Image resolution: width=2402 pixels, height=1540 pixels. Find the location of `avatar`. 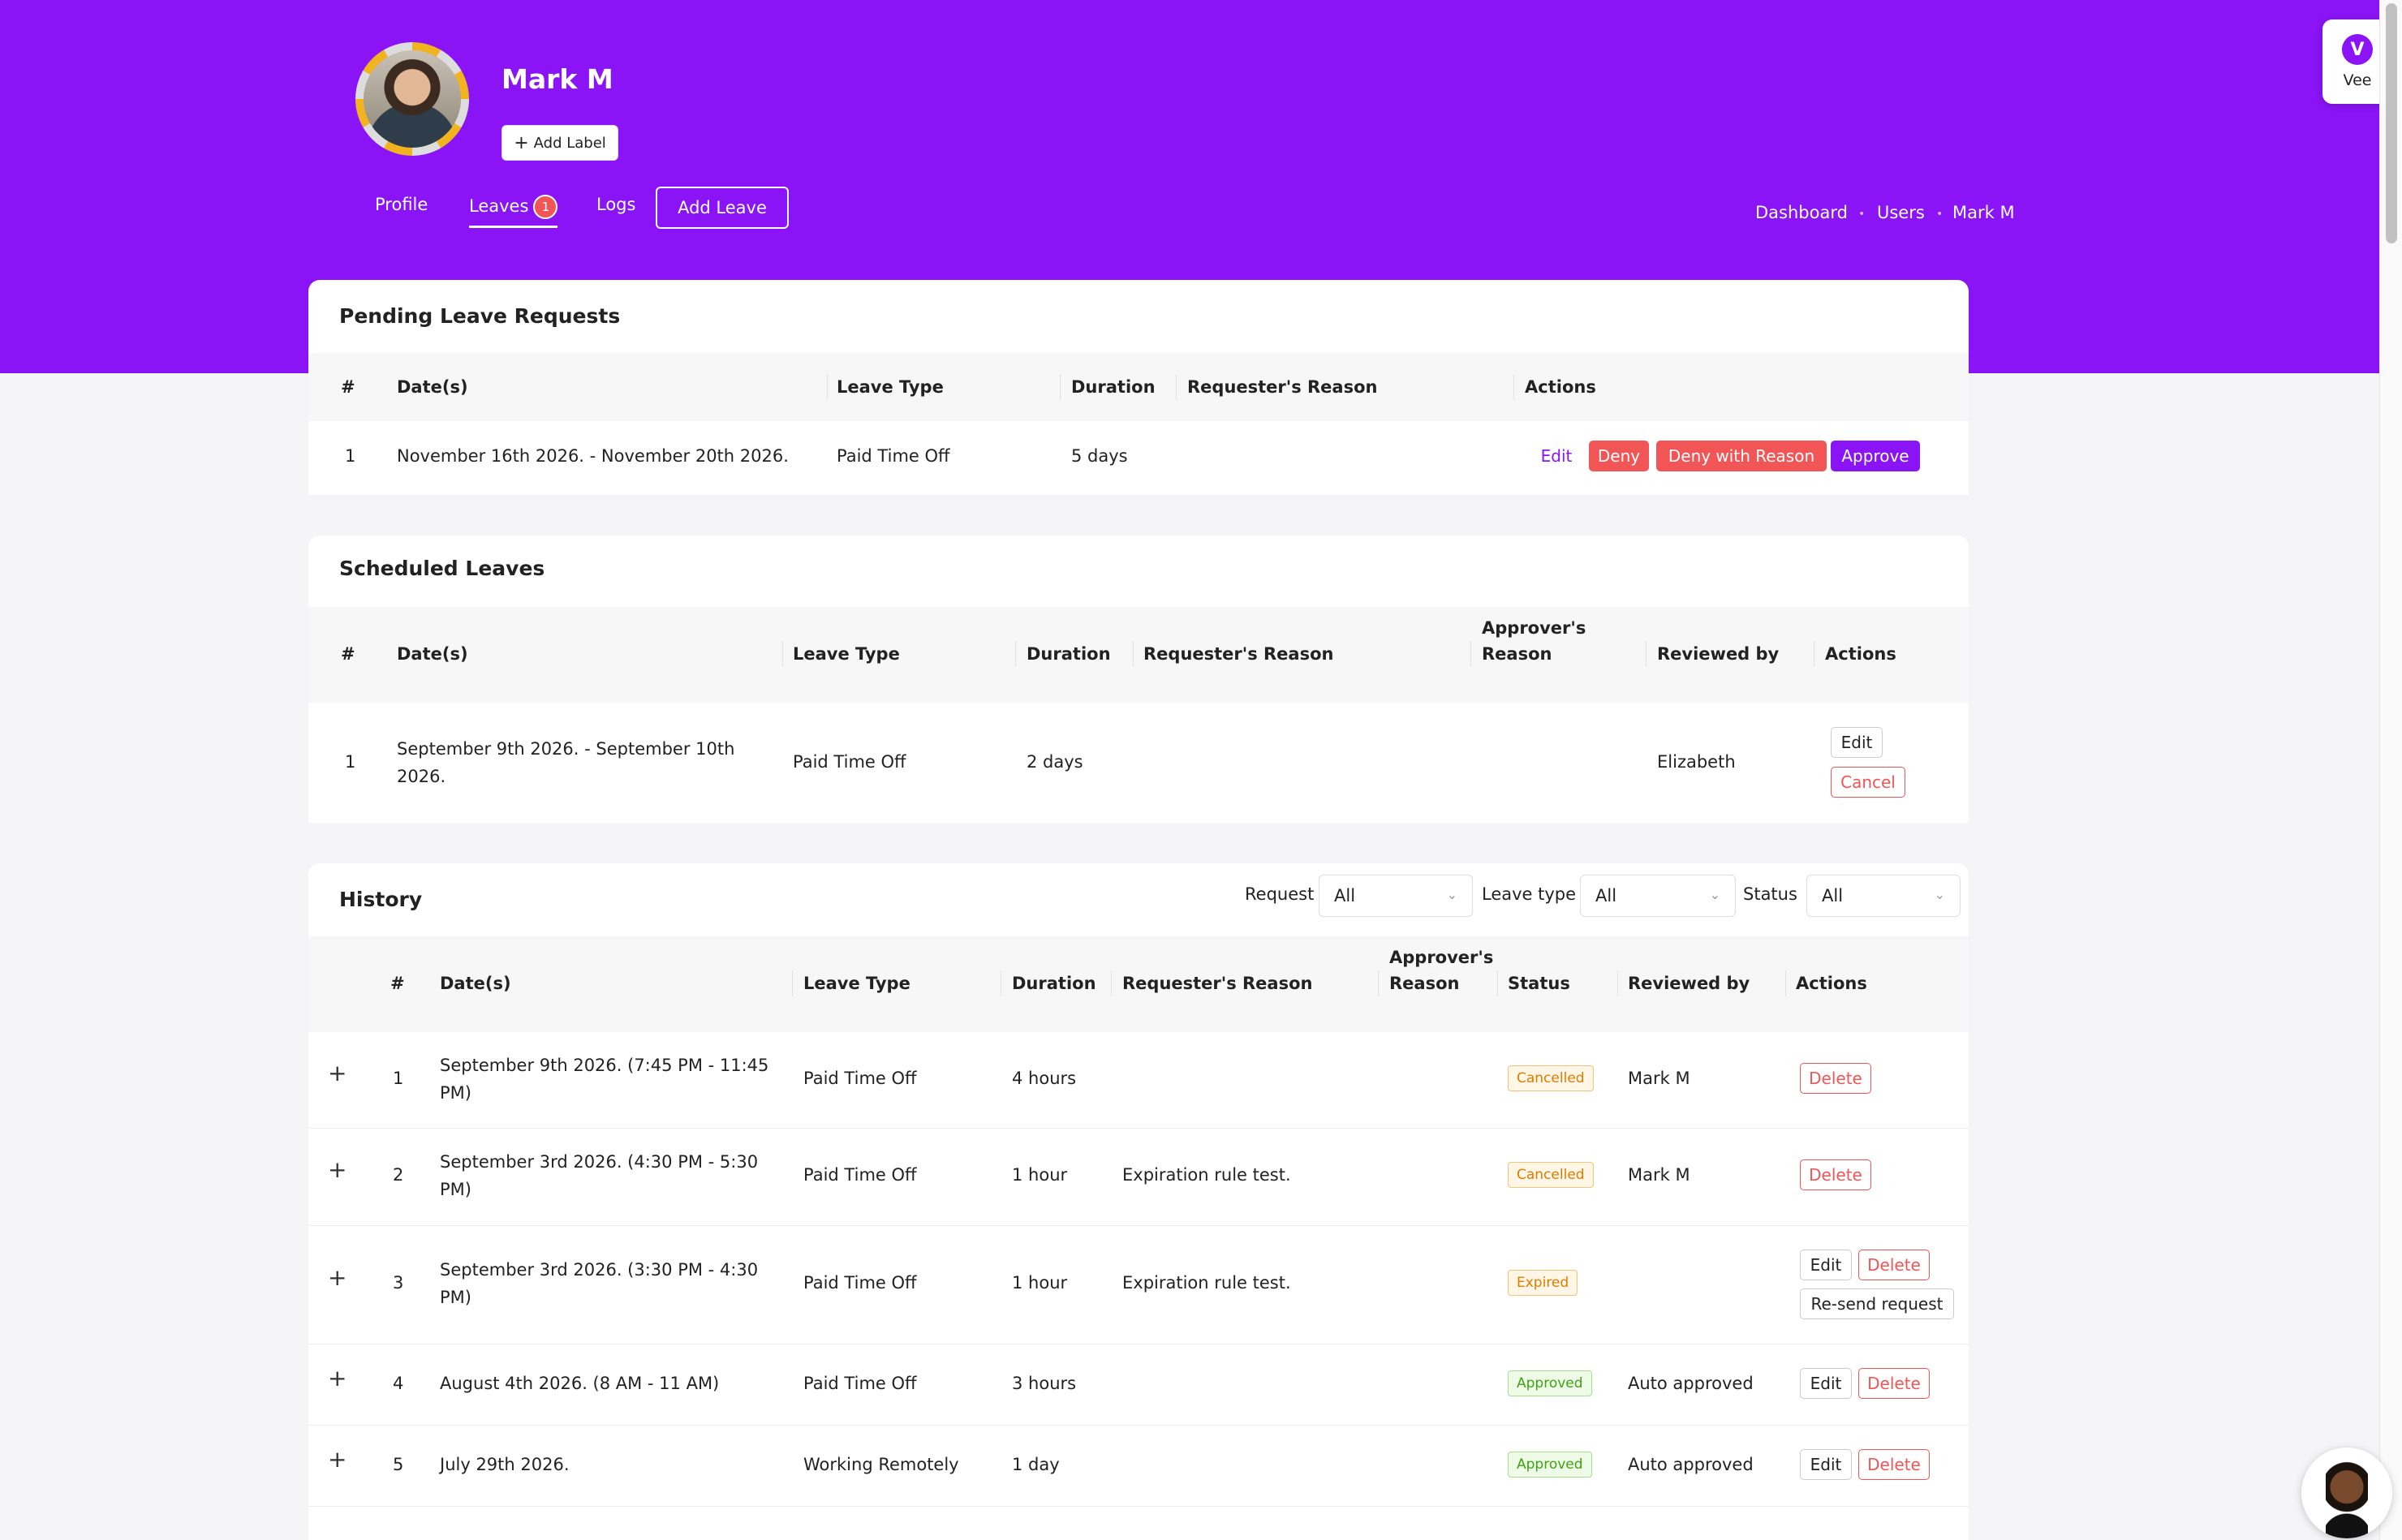

avatar is located at coordinates (412, 99).